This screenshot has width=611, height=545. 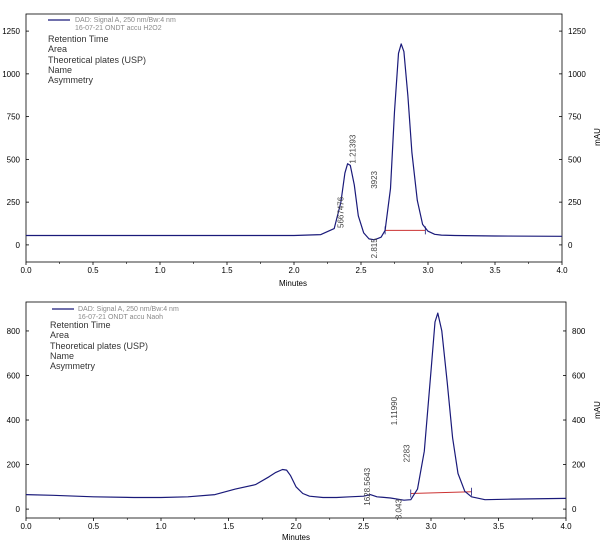 I want to click on y-tick-label-left: 750, so click(x=14, y=117).